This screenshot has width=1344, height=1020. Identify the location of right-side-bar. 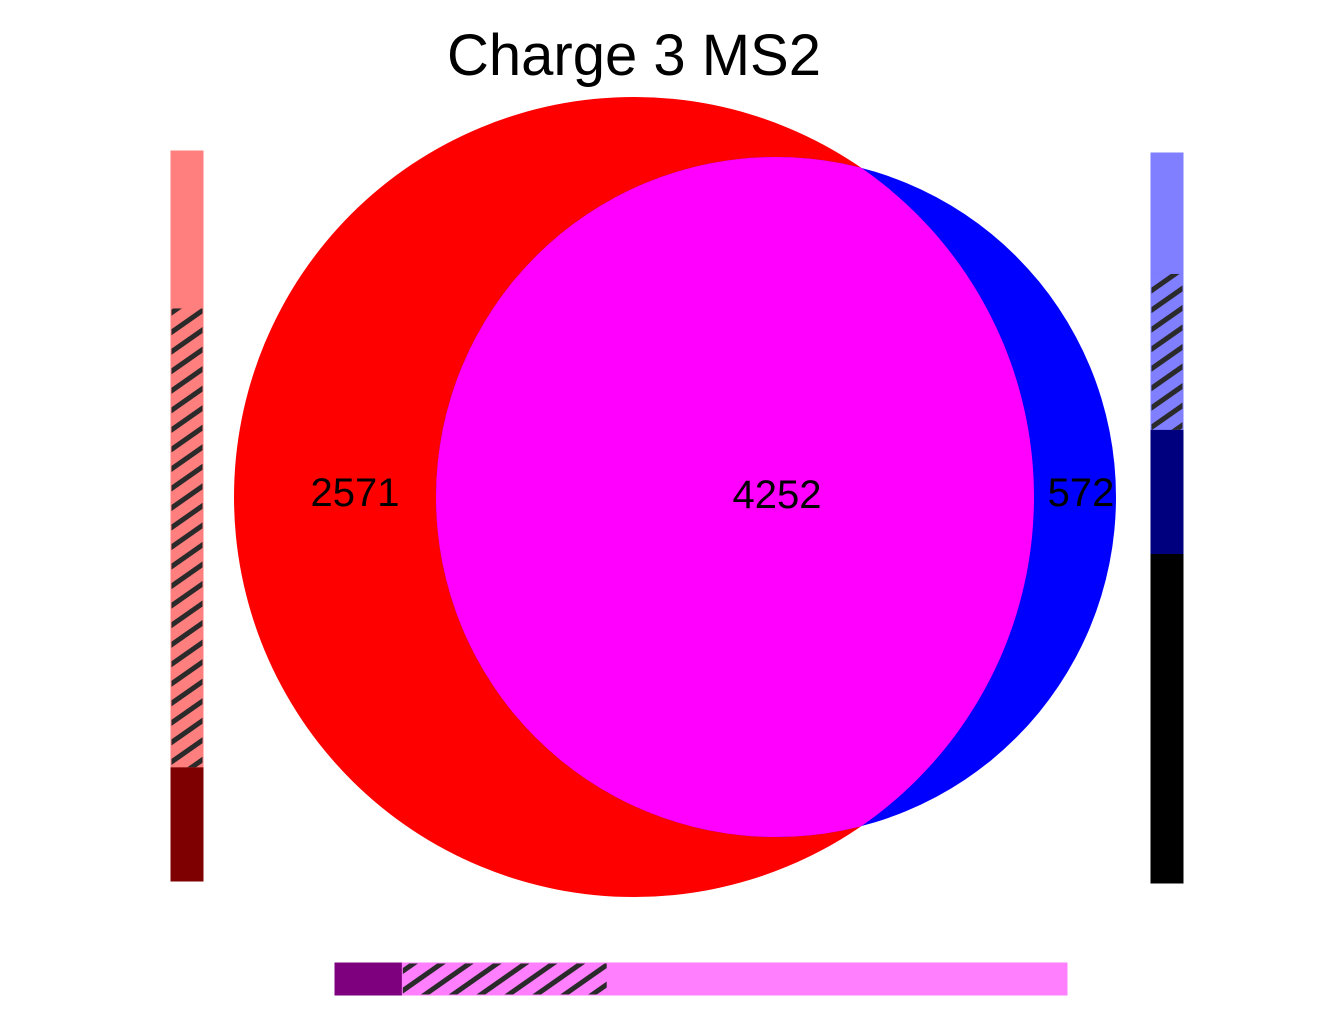
(1167, 518).